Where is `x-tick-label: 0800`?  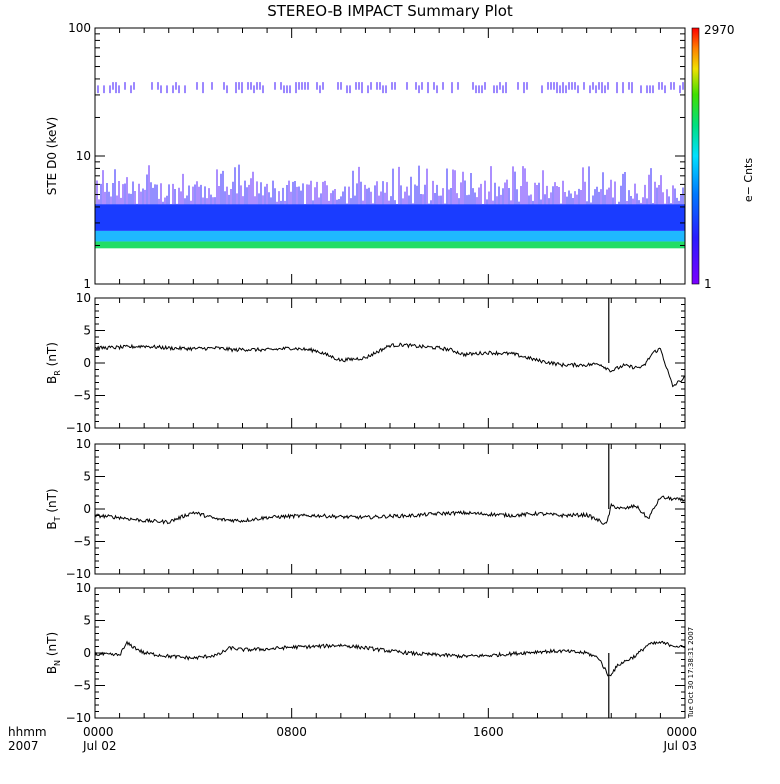 x-tick-label: 0800 is located at coordinates (291, 732).